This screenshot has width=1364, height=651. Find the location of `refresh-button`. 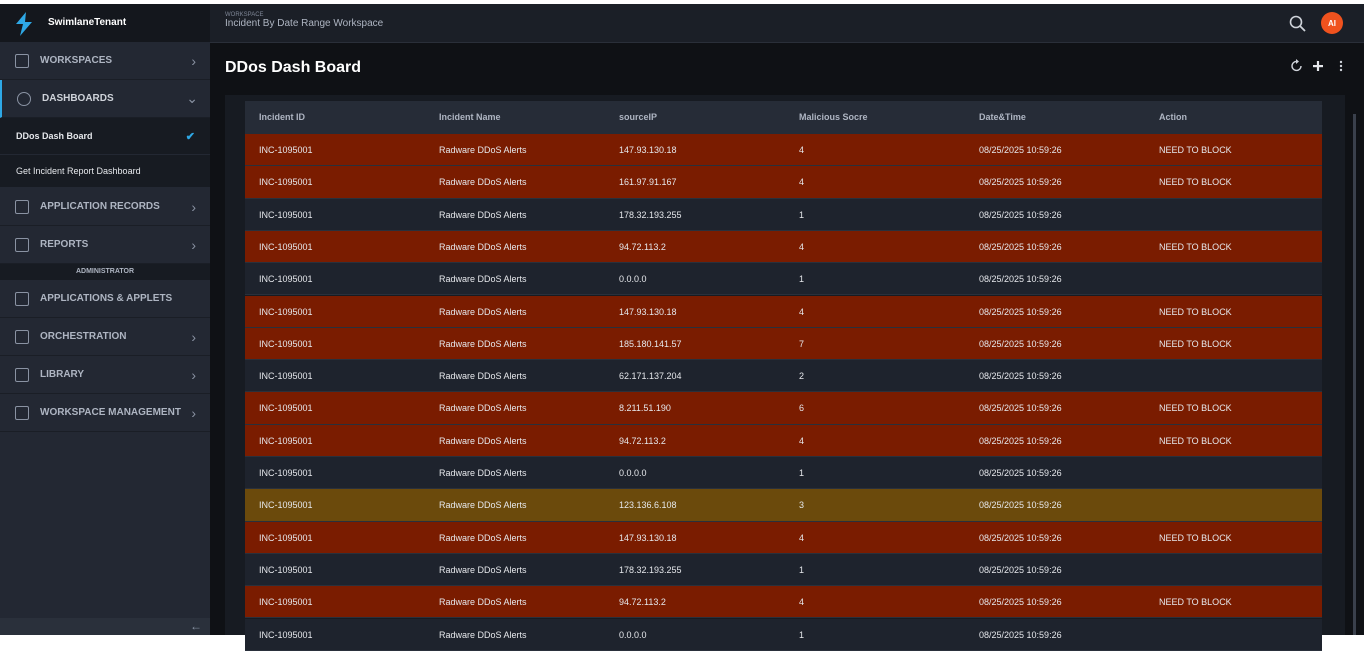

refresh-button is located at coordinates (1296, 65).